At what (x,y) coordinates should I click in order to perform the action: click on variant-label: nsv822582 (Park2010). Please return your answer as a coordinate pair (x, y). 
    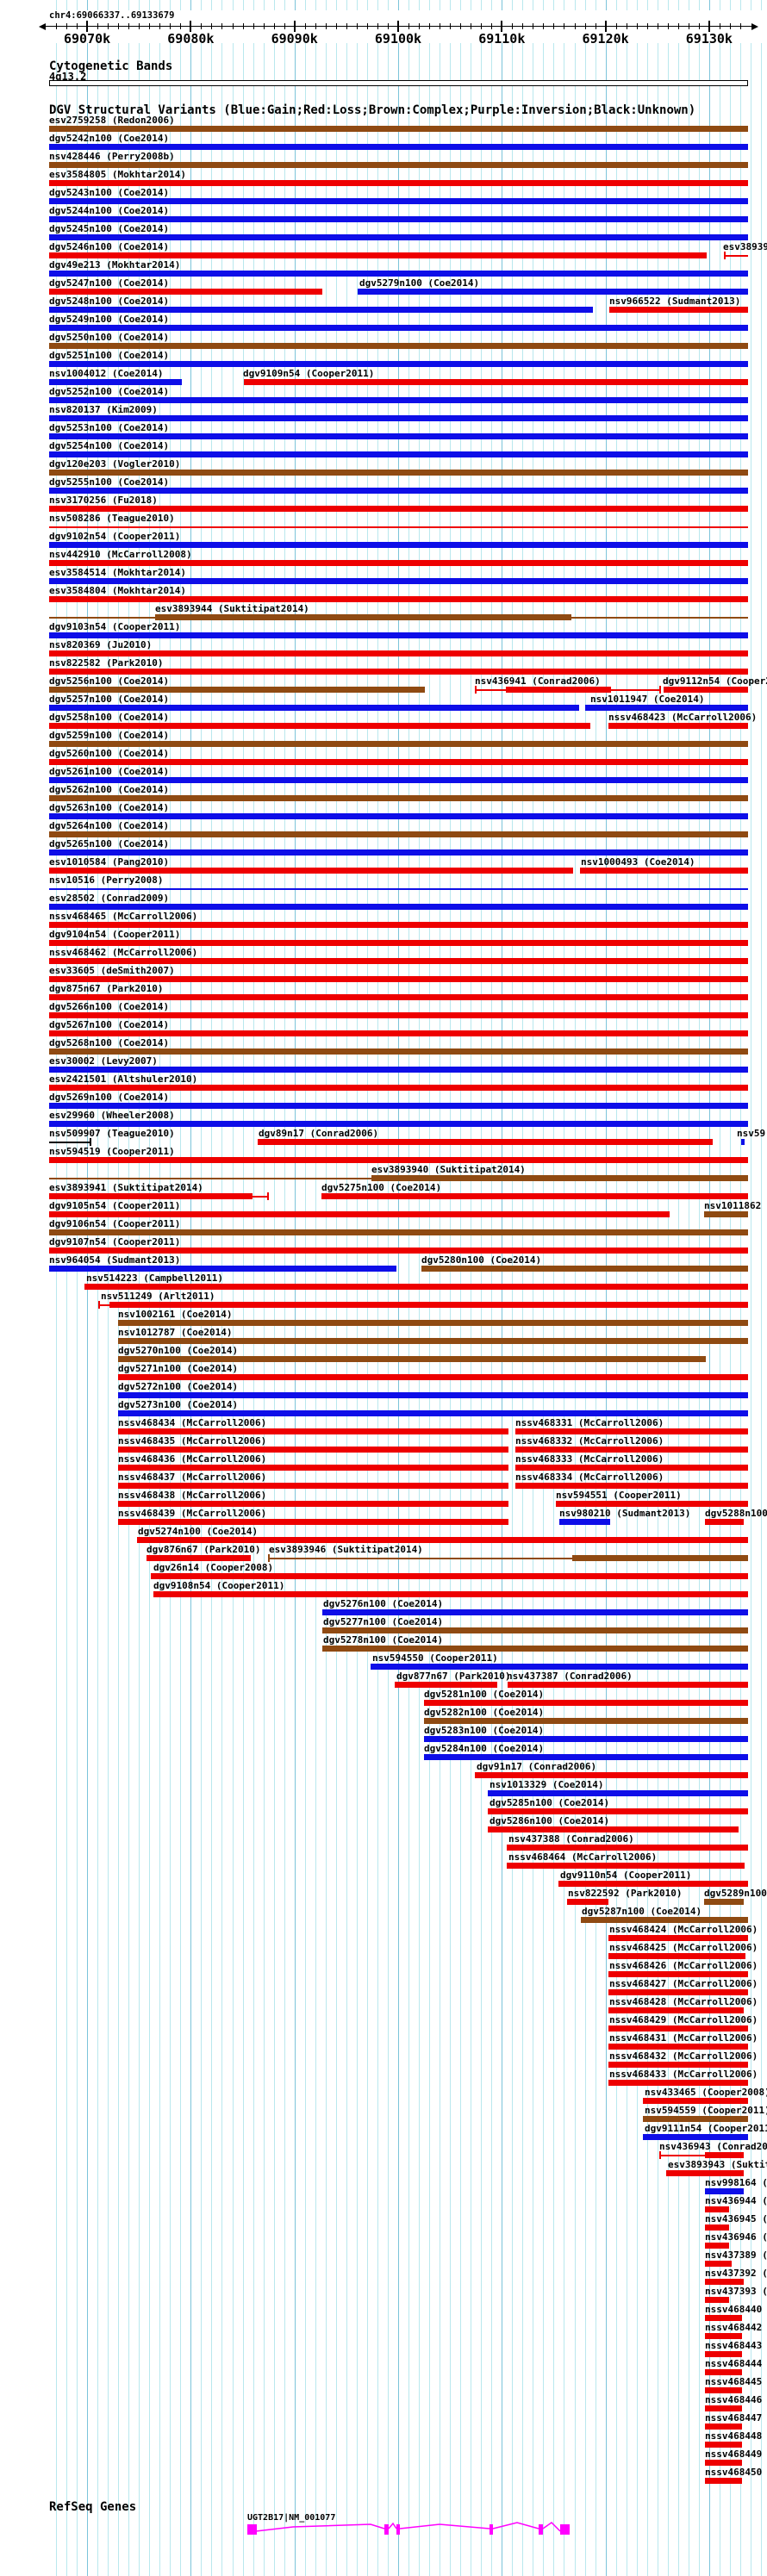
    Looking at the image, I should click on (107, 663).